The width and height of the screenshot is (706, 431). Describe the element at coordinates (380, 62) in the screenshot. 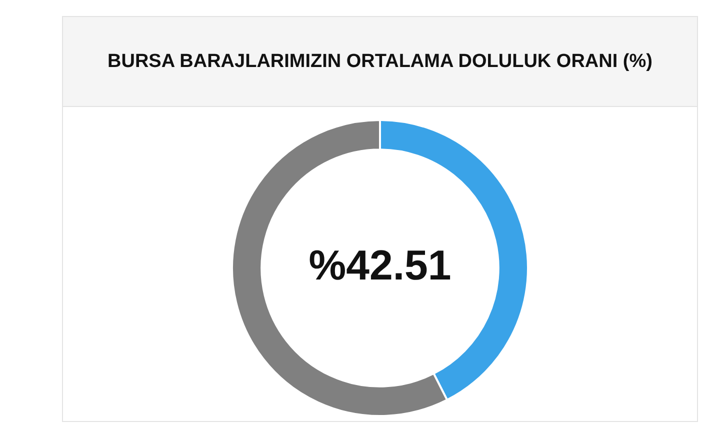

I see `chart-title: BURSA BARAJLARIMIZIN ORTALAMA DOLULUK ORANI (%)` at that location.